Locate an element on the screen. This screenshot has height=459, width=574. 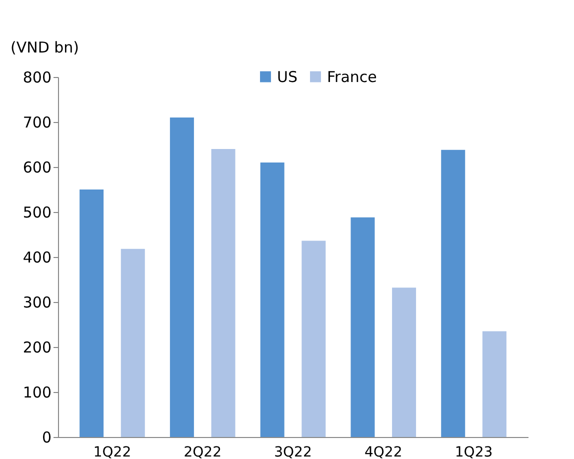
y-tick-label: 600 is located at coordinates (37, 167).